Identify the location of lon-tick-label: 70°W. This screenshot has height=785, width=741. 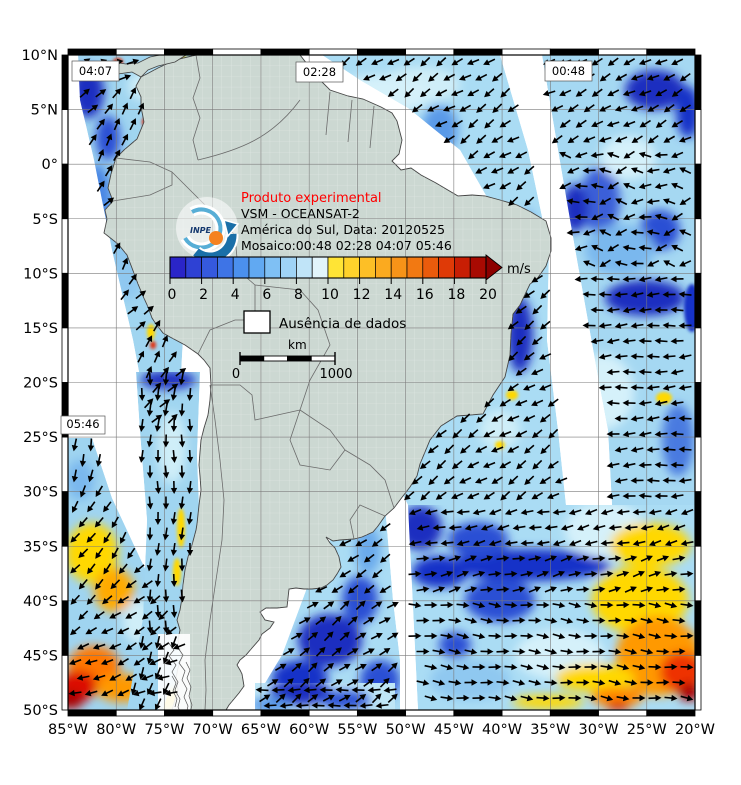
(213, 730).